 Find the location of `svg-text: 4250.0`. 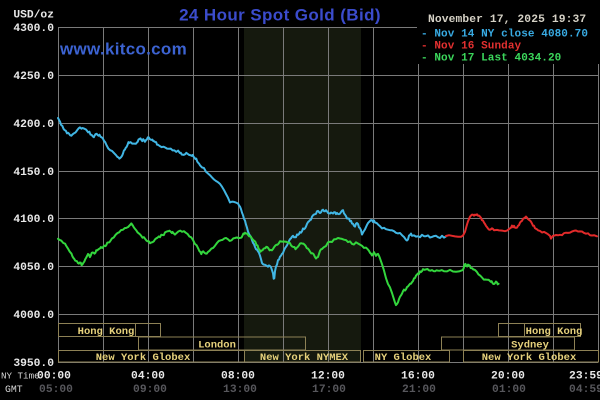

svg-text: 4250.0 is located at coordinates (33, 77).